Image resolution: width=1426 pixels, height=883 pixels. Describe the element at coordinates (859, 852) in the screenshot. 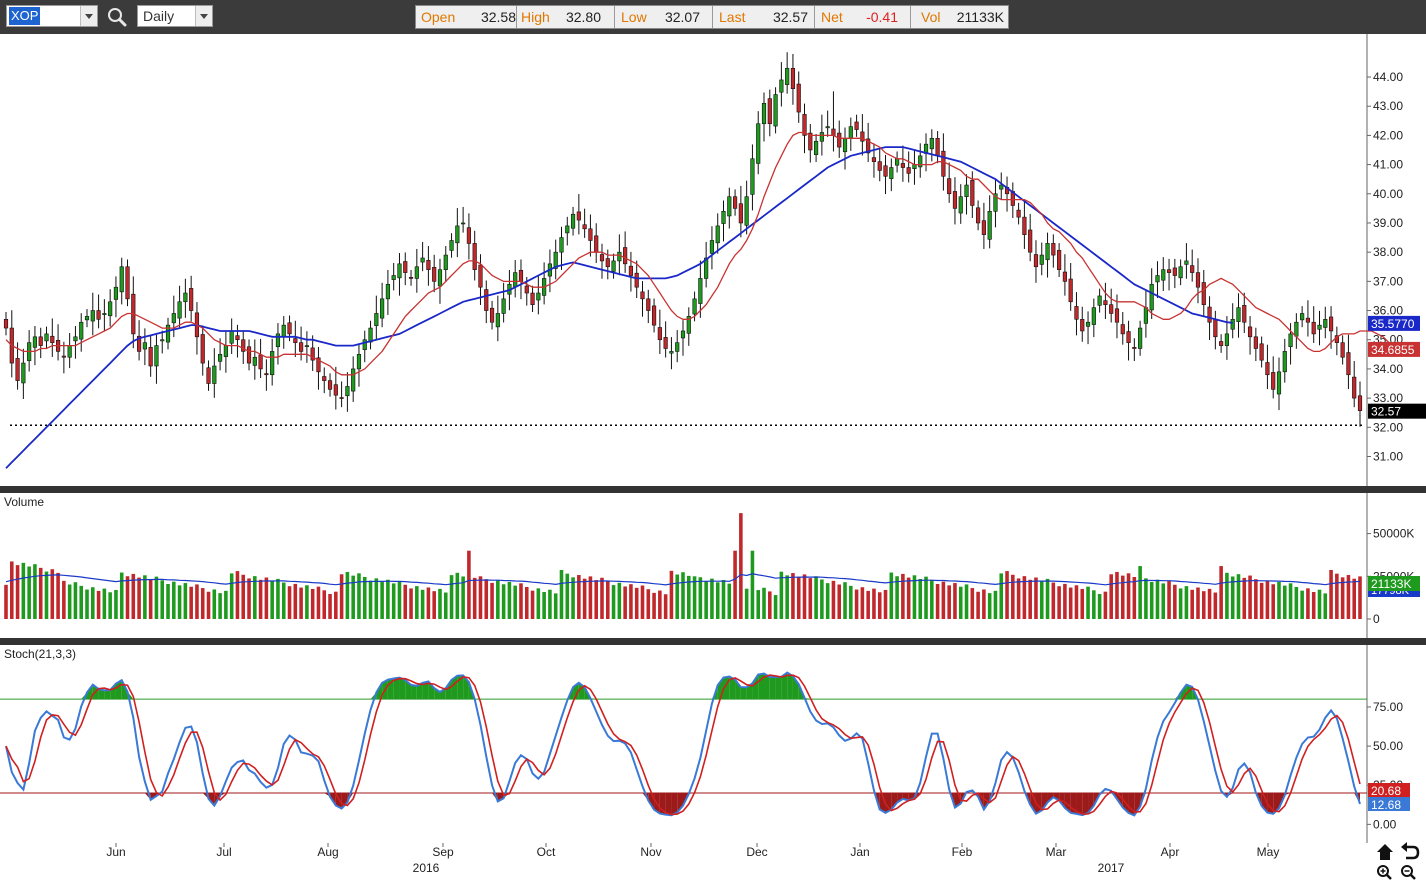

I see `month-label: Jan` at that location.